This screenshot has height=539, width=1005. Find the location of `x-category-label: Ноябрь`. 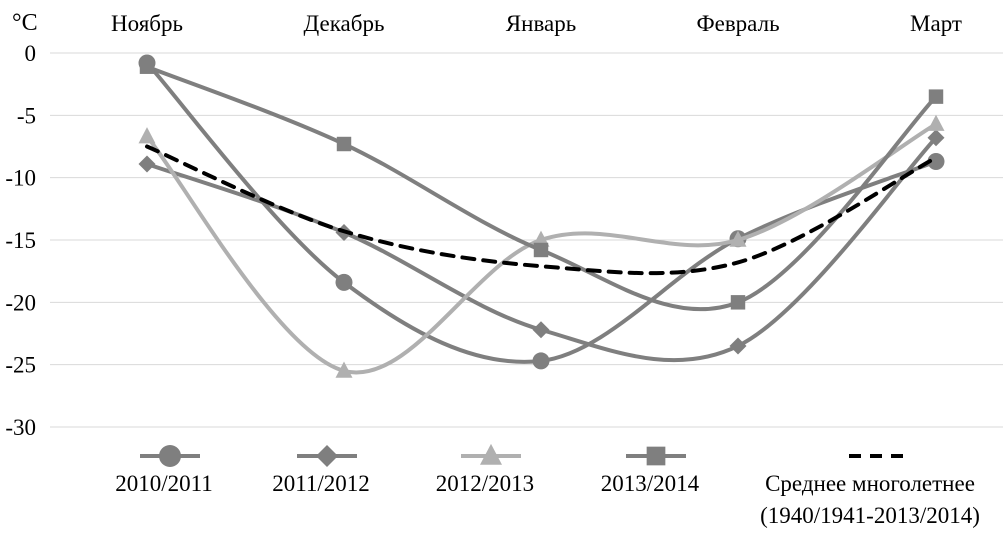

x-category-label: Ноябрь is located at coordinates (147, 23).